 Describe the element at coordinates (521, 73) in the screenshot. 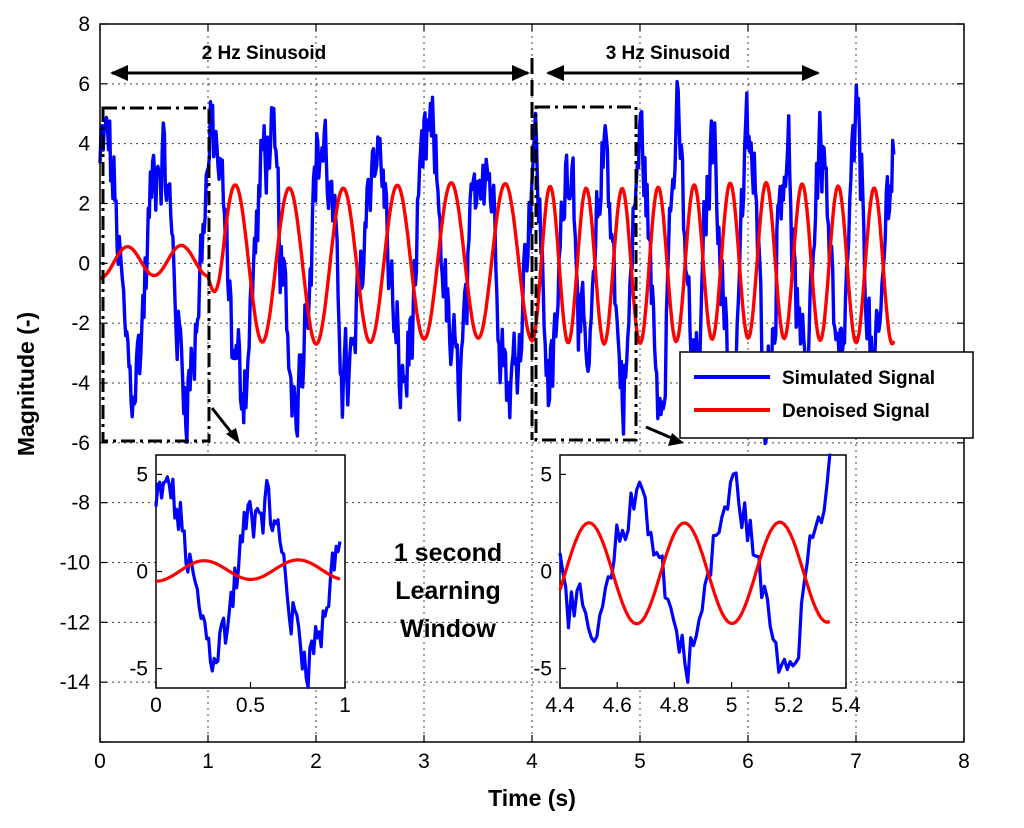

I see `segment1-arrowhead-right` at that location.